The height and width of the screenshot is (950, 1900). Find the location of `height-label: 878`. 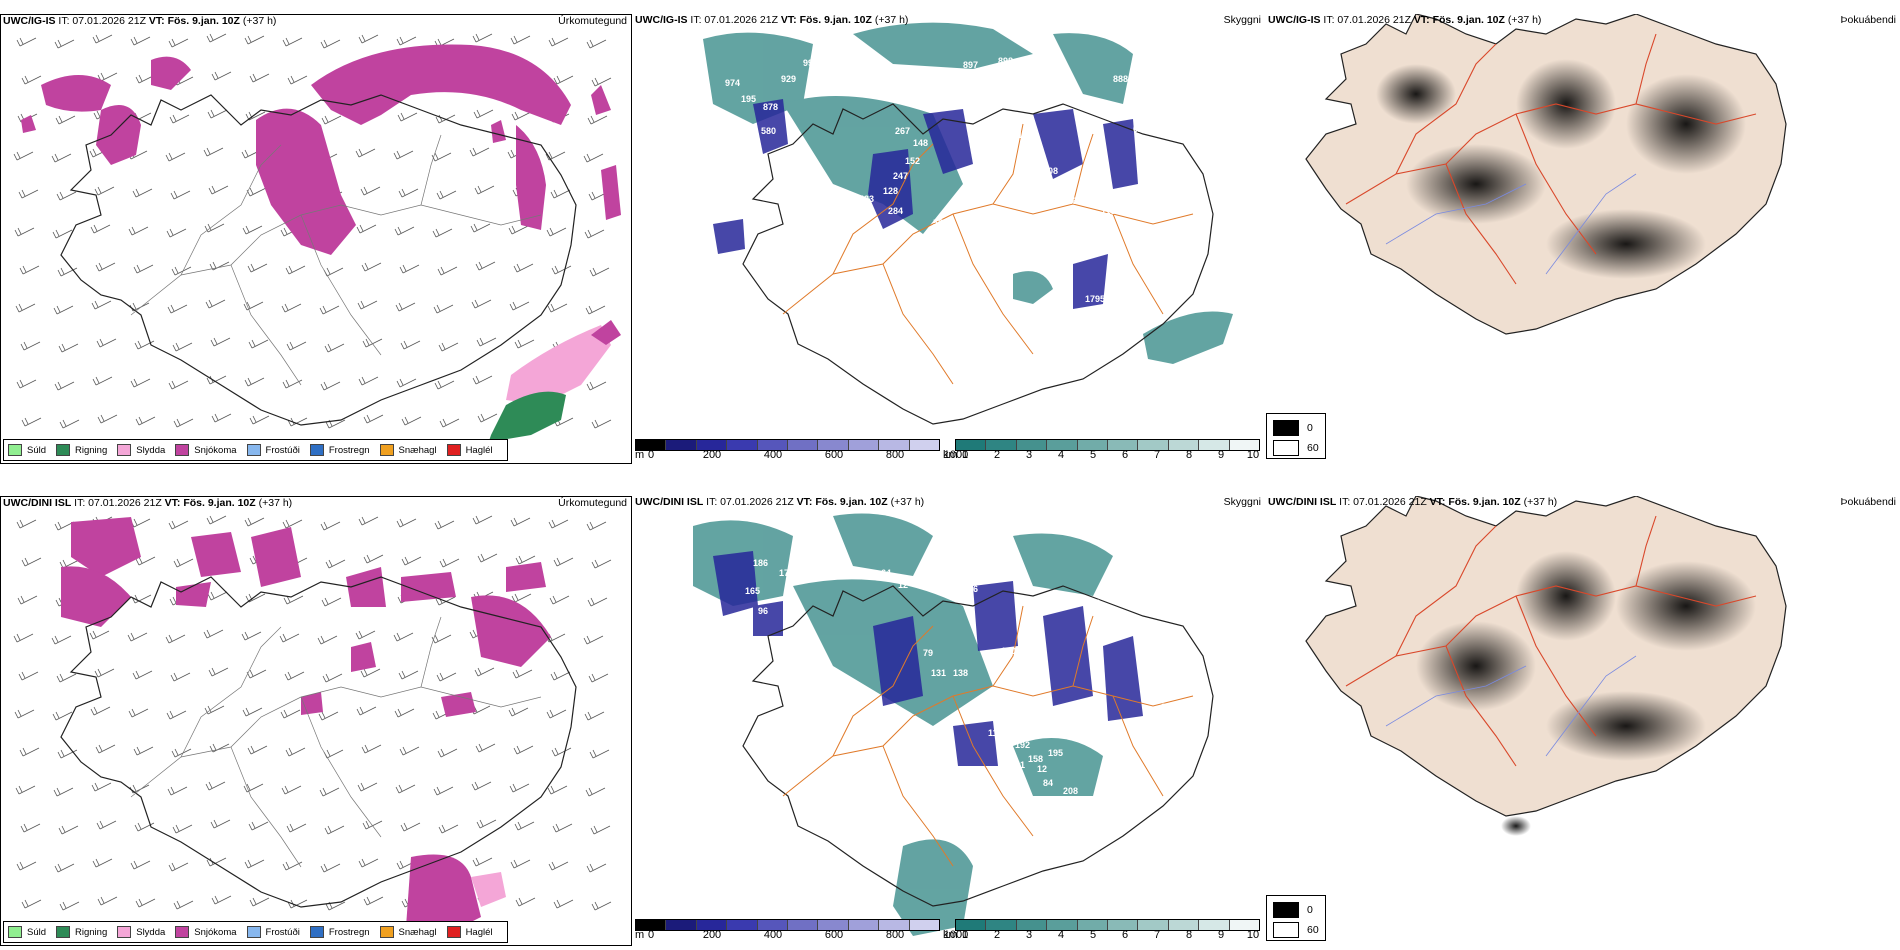

height-label: 878 is located at coordinates (770, 107).